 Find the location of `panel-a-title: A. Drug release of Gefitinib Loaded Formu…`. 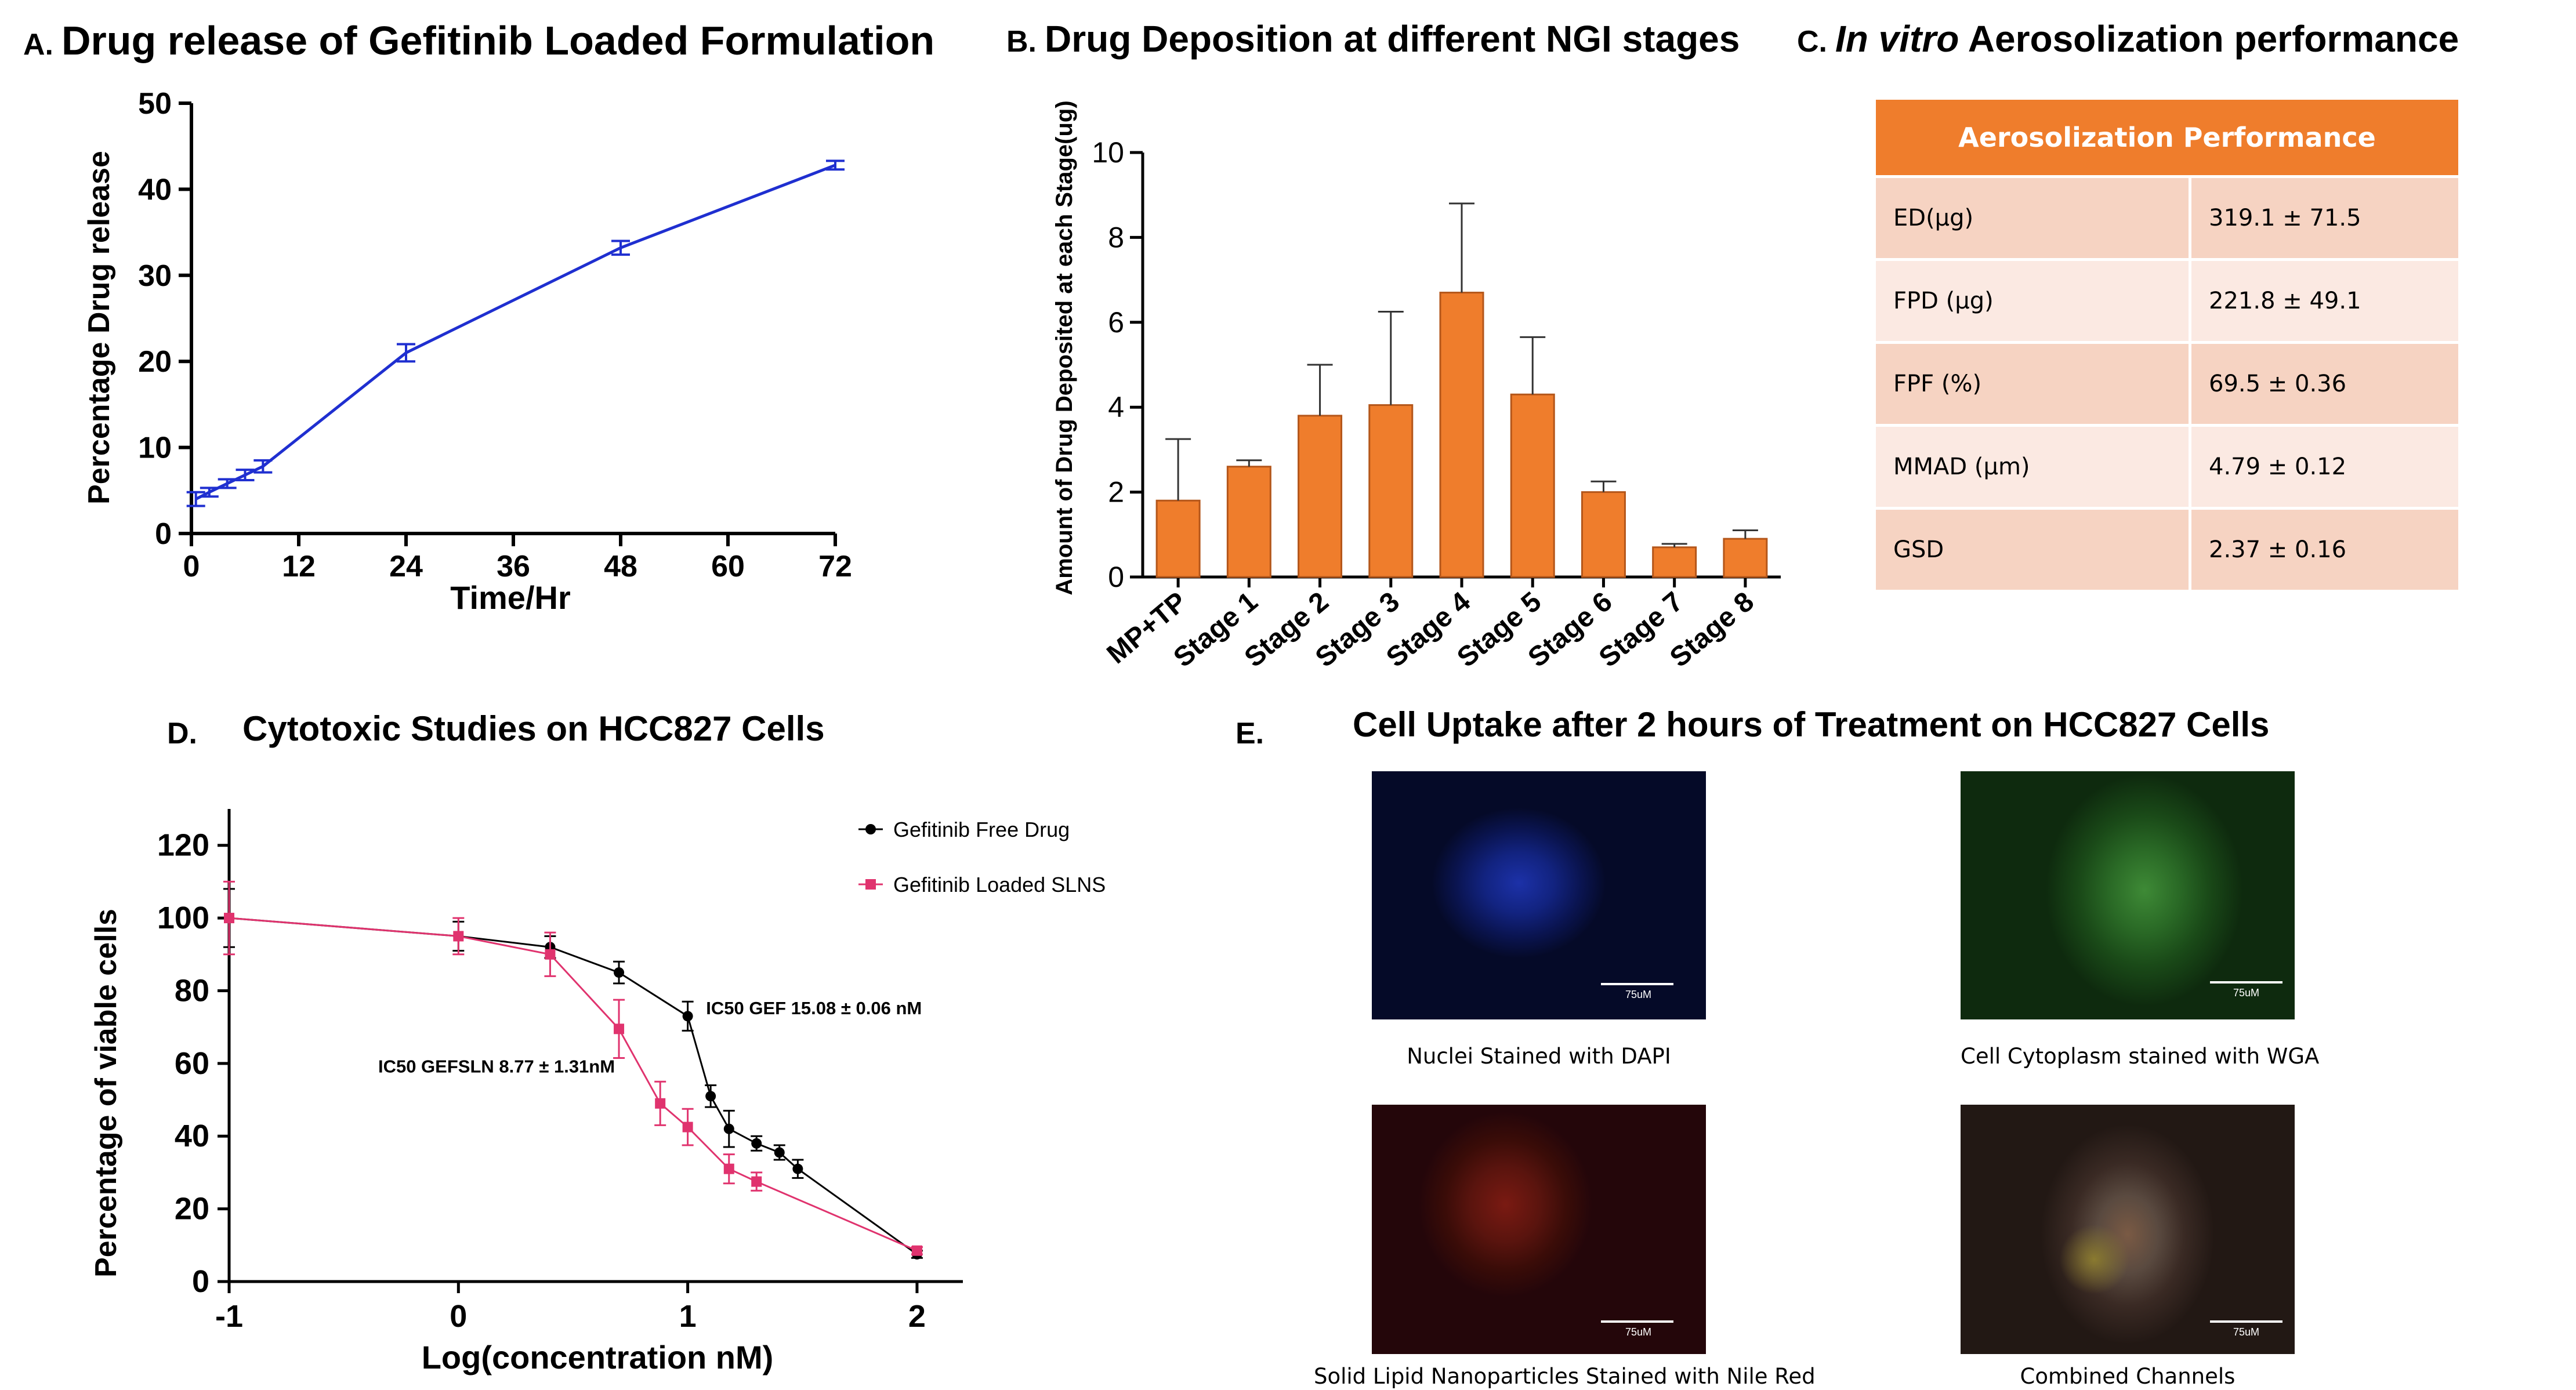

panel-a-title: A. Drug release of Gefitinib Loaded Formu… is located at coordinates (479, 40).